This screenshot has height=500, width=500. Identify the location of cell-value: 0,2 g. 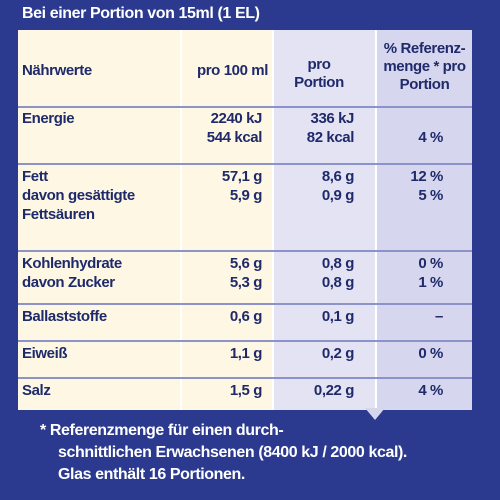
(338, 353).